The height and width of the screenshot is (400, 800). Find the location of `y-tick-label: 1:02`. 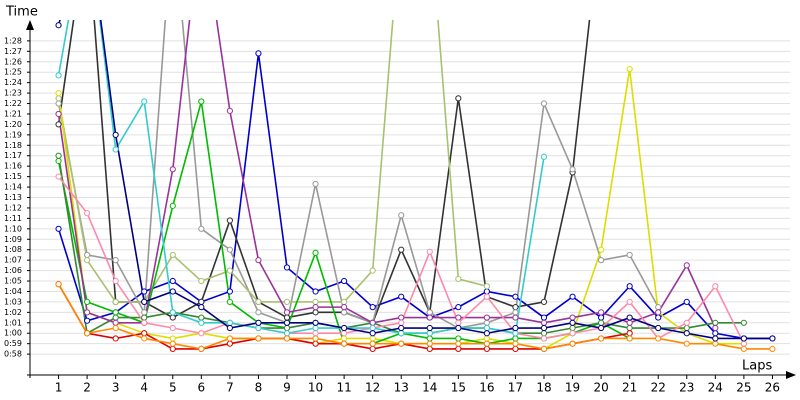

y-tick-label: 1:02 is located at coordinates (13, 312).